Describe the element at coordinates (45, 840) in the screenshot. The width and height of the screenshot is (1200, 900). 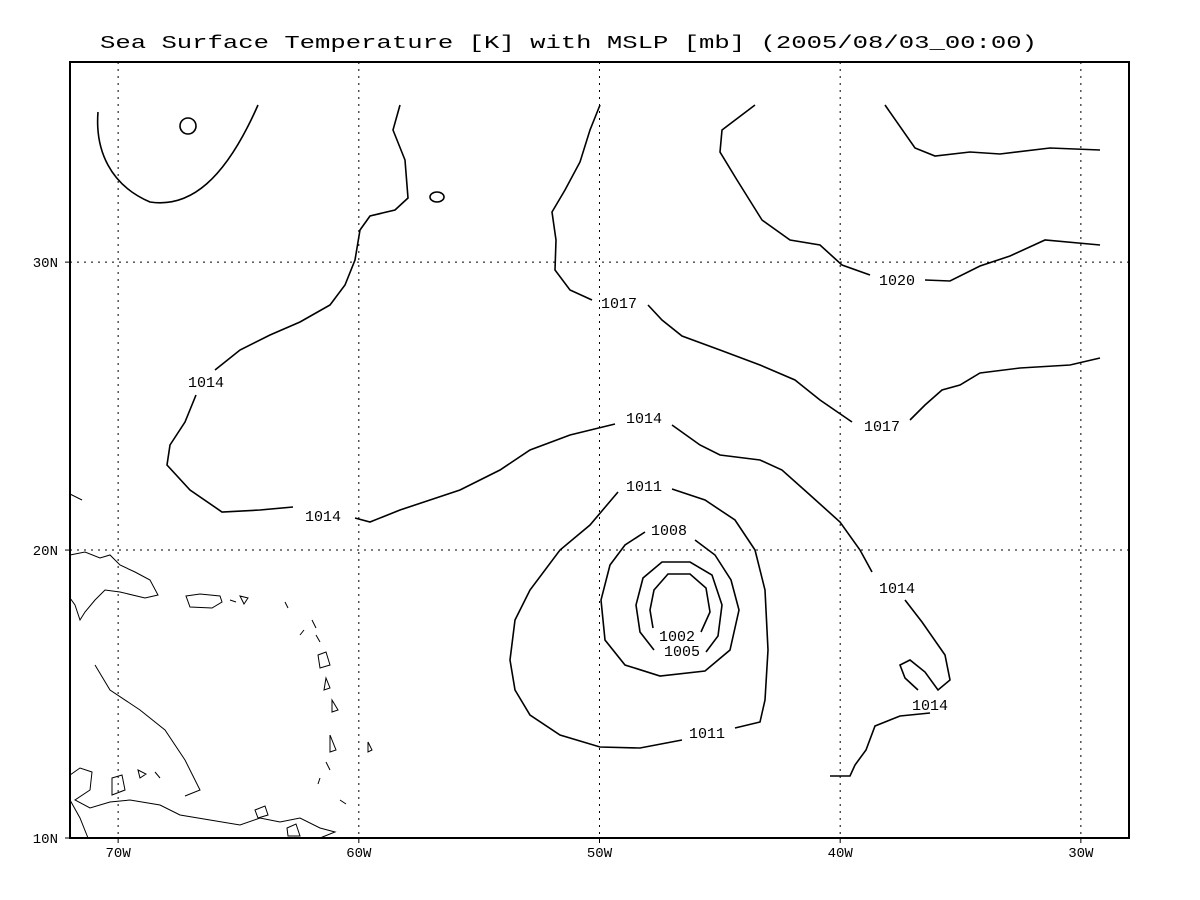
I see `lat-tick-label: 10N` at that location.